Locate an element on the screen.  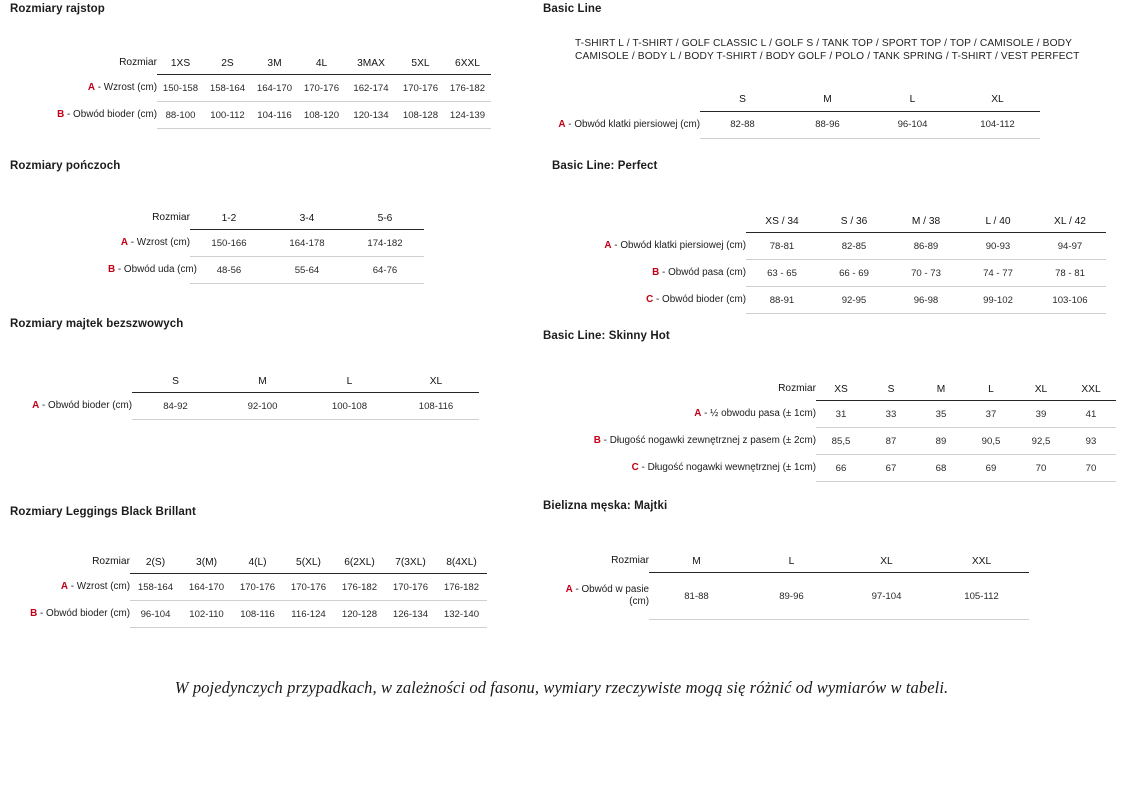
cell: 102-110 is located at coordinates (206, 614).